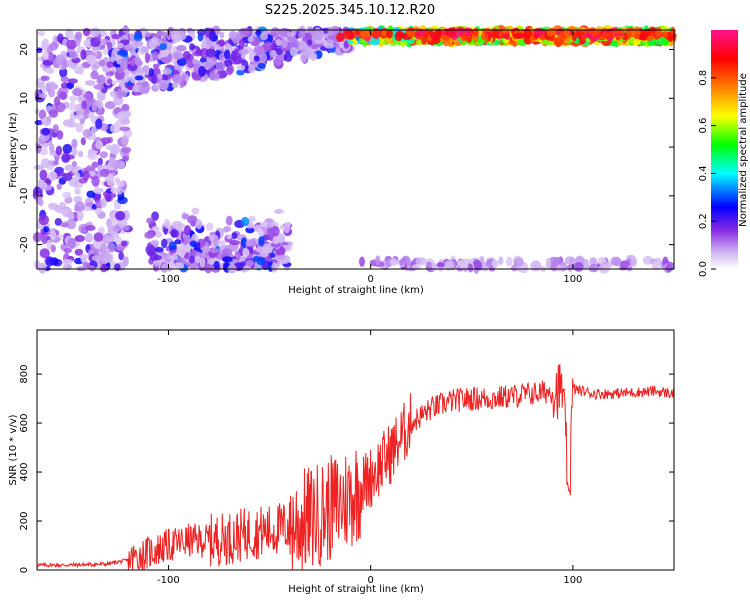 Image resolution: width=750 pixels, height=600 pixels. Describe the element at coordinates (743, 150) in the screenshot. I see `colorbar-label: Normalized spectral amplitude` at that location.